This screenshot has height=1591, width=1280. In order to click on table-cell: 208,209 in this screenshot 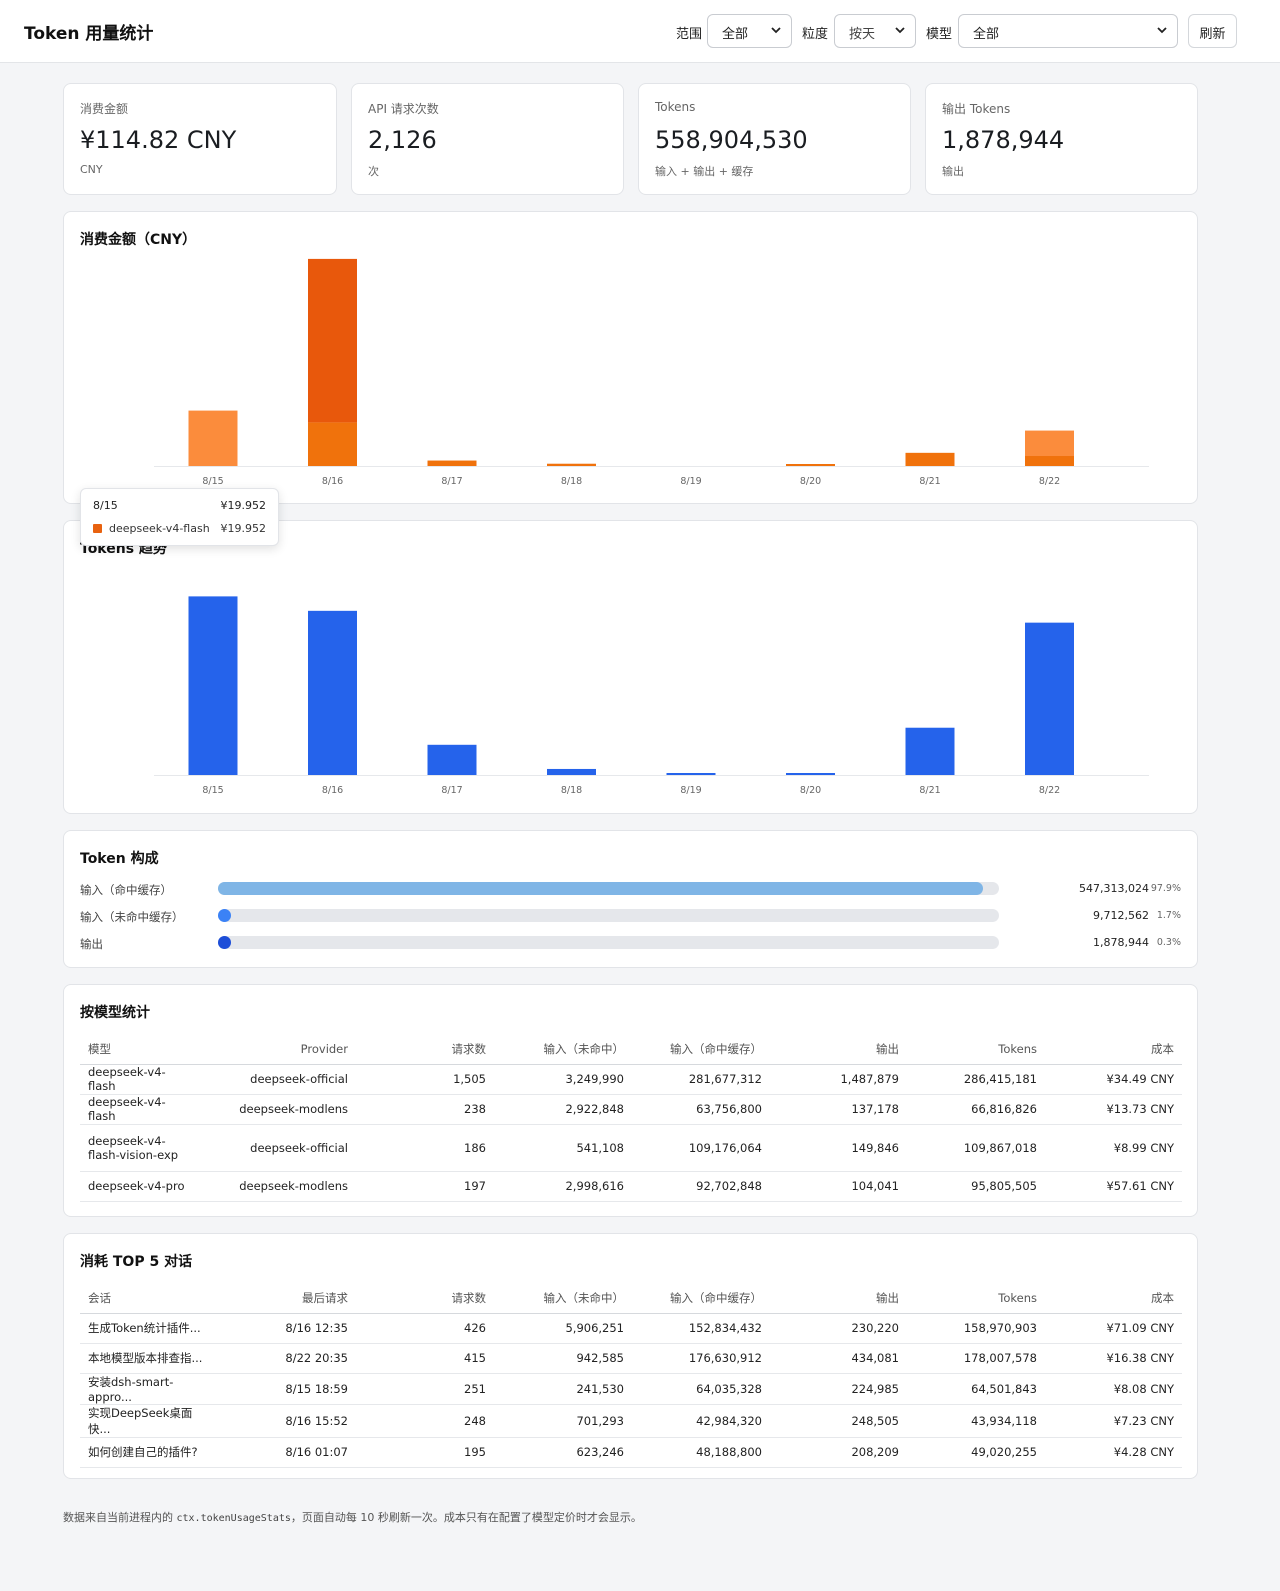, I will do `click(838, 1452)`.